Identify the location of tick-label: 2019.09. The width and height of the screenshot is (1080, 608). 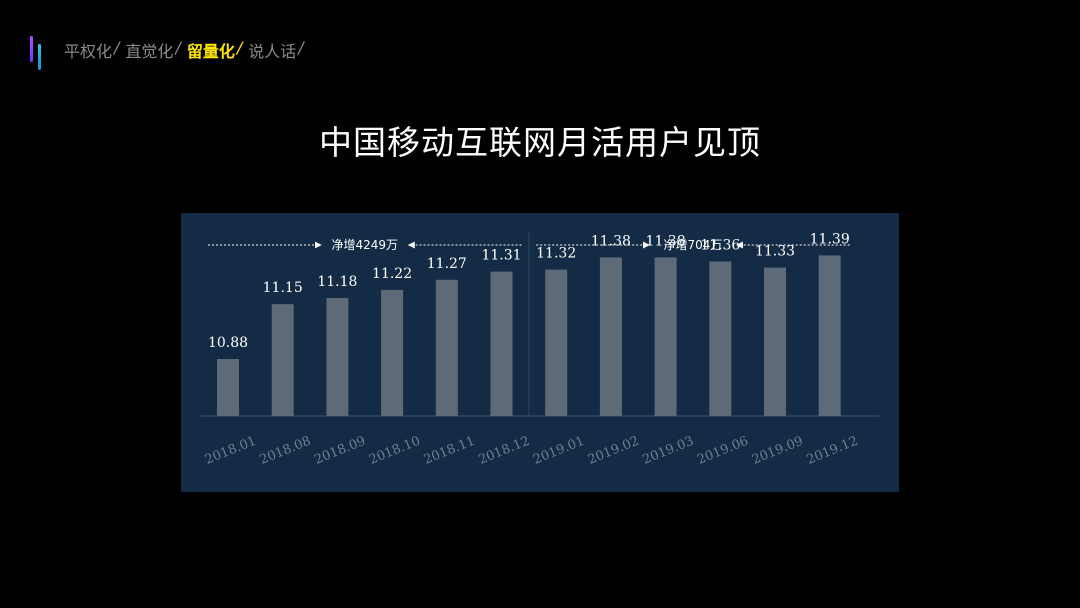
(777, 451).